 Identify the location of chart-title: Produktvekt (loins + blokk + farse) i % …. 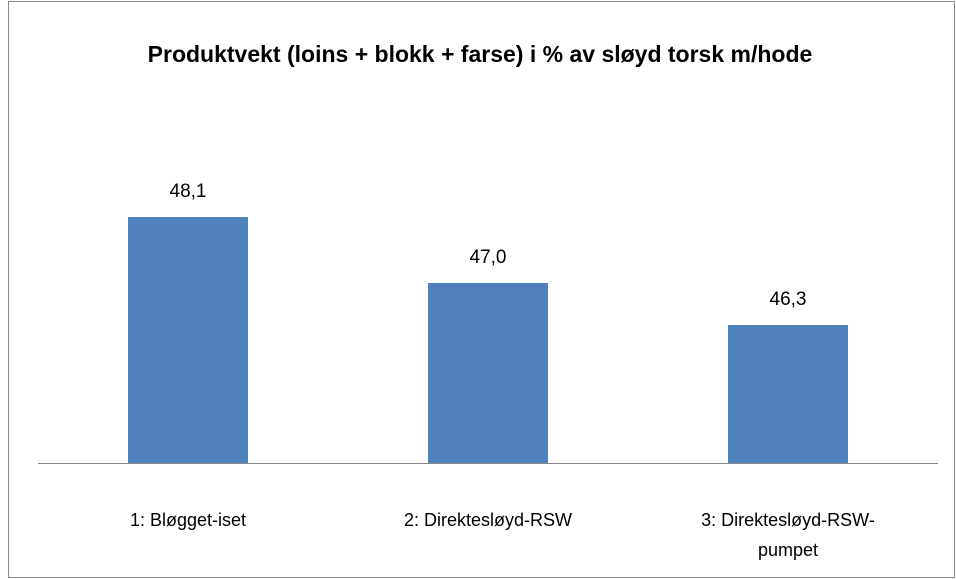
(480, 54).